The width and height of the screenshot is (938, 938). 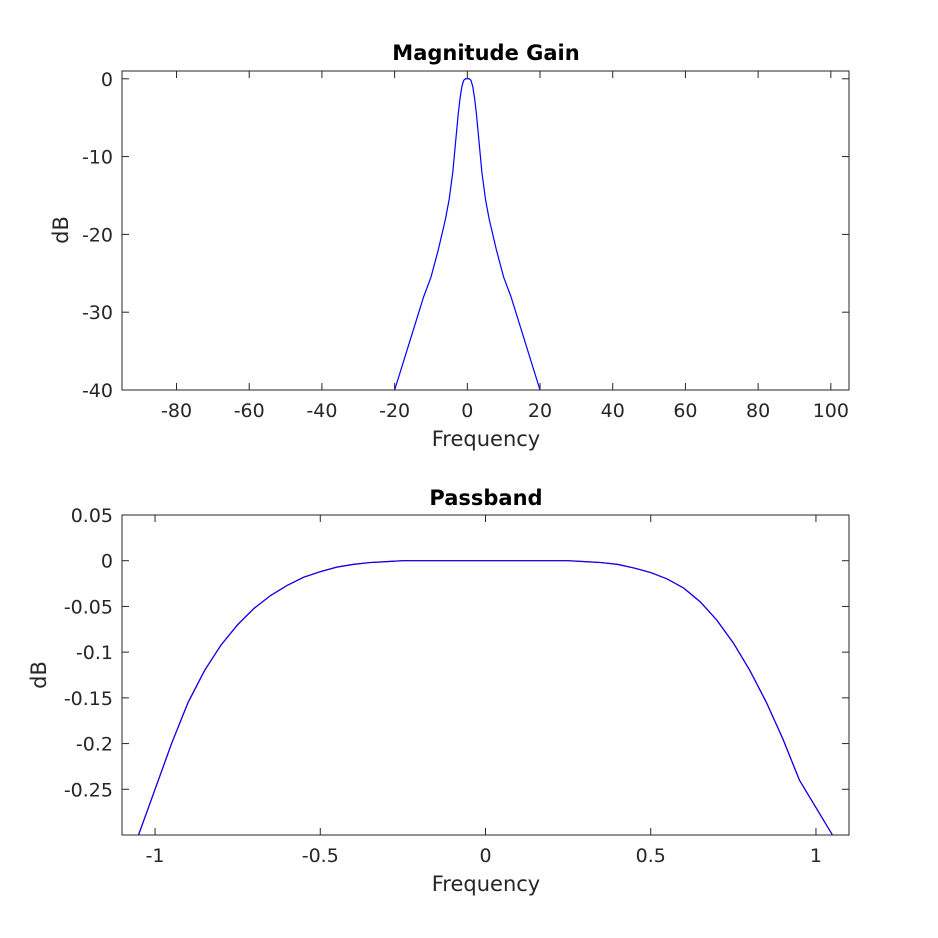 What do you see at coordinates (321, 411) in the screenshot?
I see `x-tick-label: -40` at bounding box center [321, 411].